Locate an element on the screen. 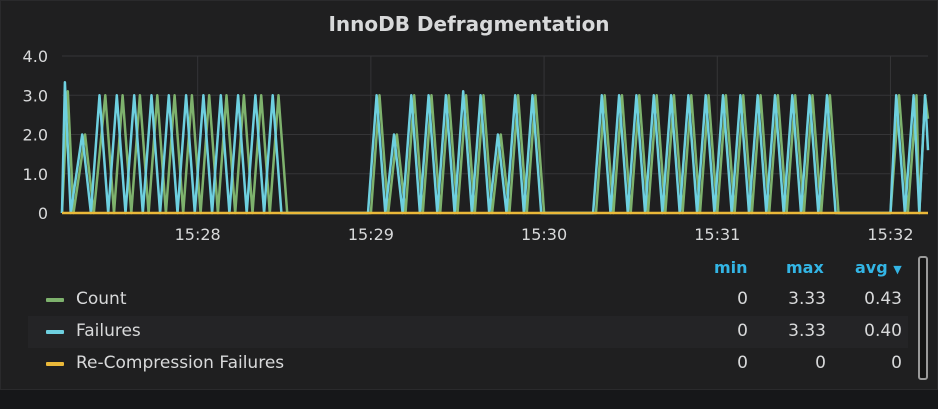 The width and height of the screenshot is (938, 409). y-tick-label: 1.0 is located at coordinates (35, 174).